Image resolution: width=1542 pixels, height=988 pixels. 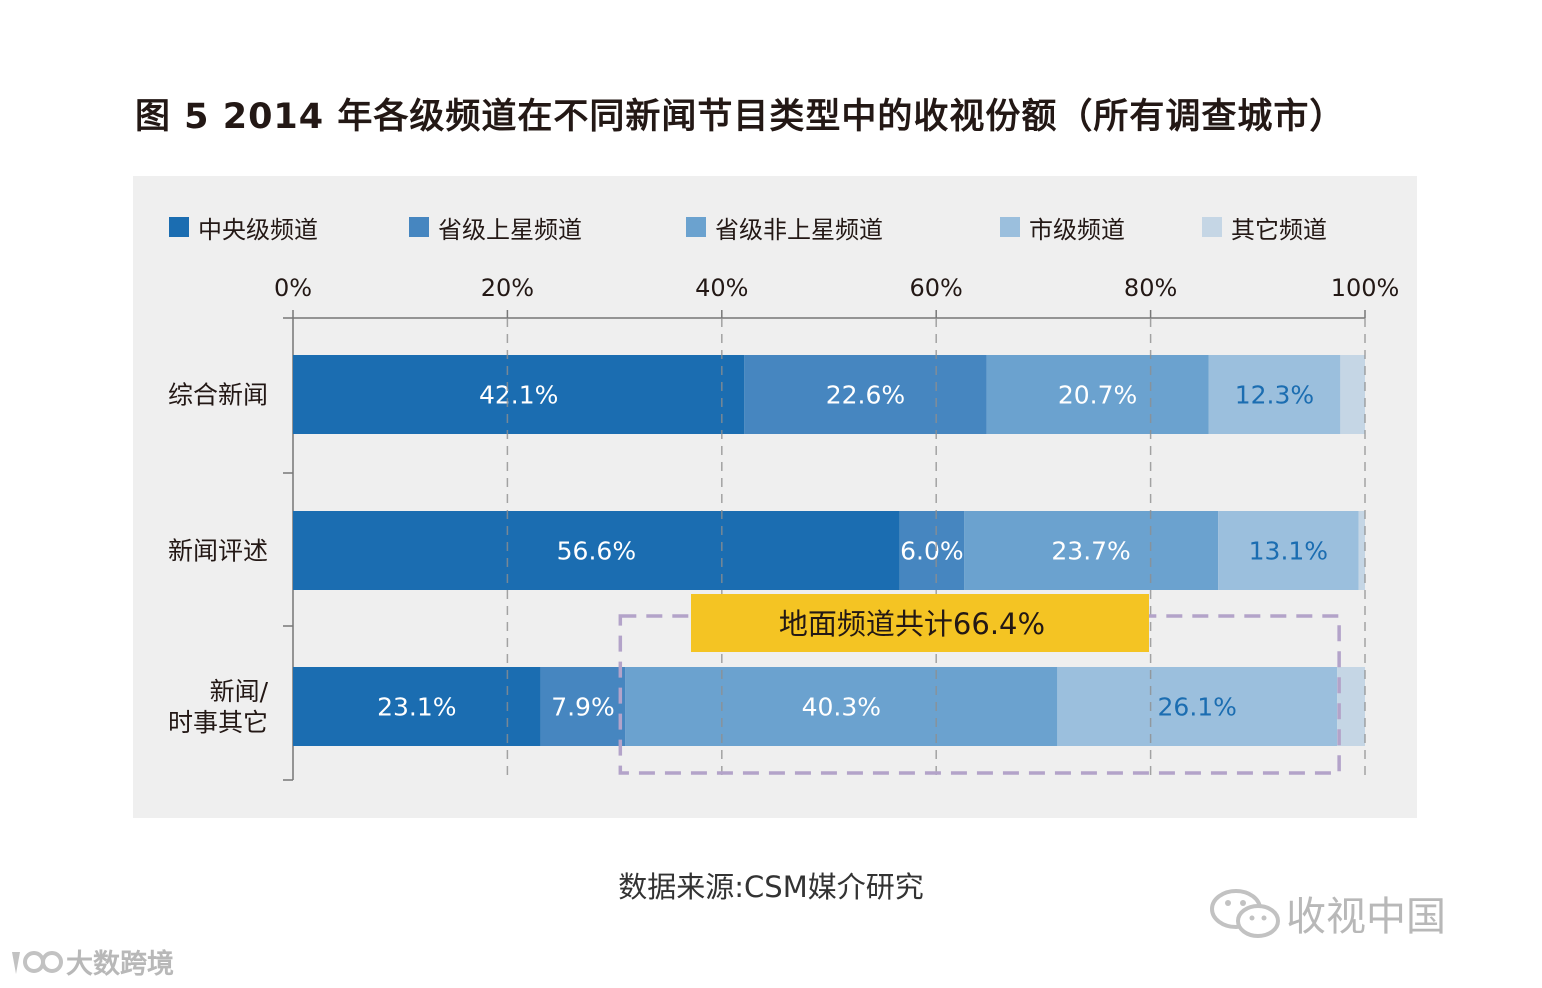 I want to click on legend-item-central: 中央级频道, so click(x=243, y=227).